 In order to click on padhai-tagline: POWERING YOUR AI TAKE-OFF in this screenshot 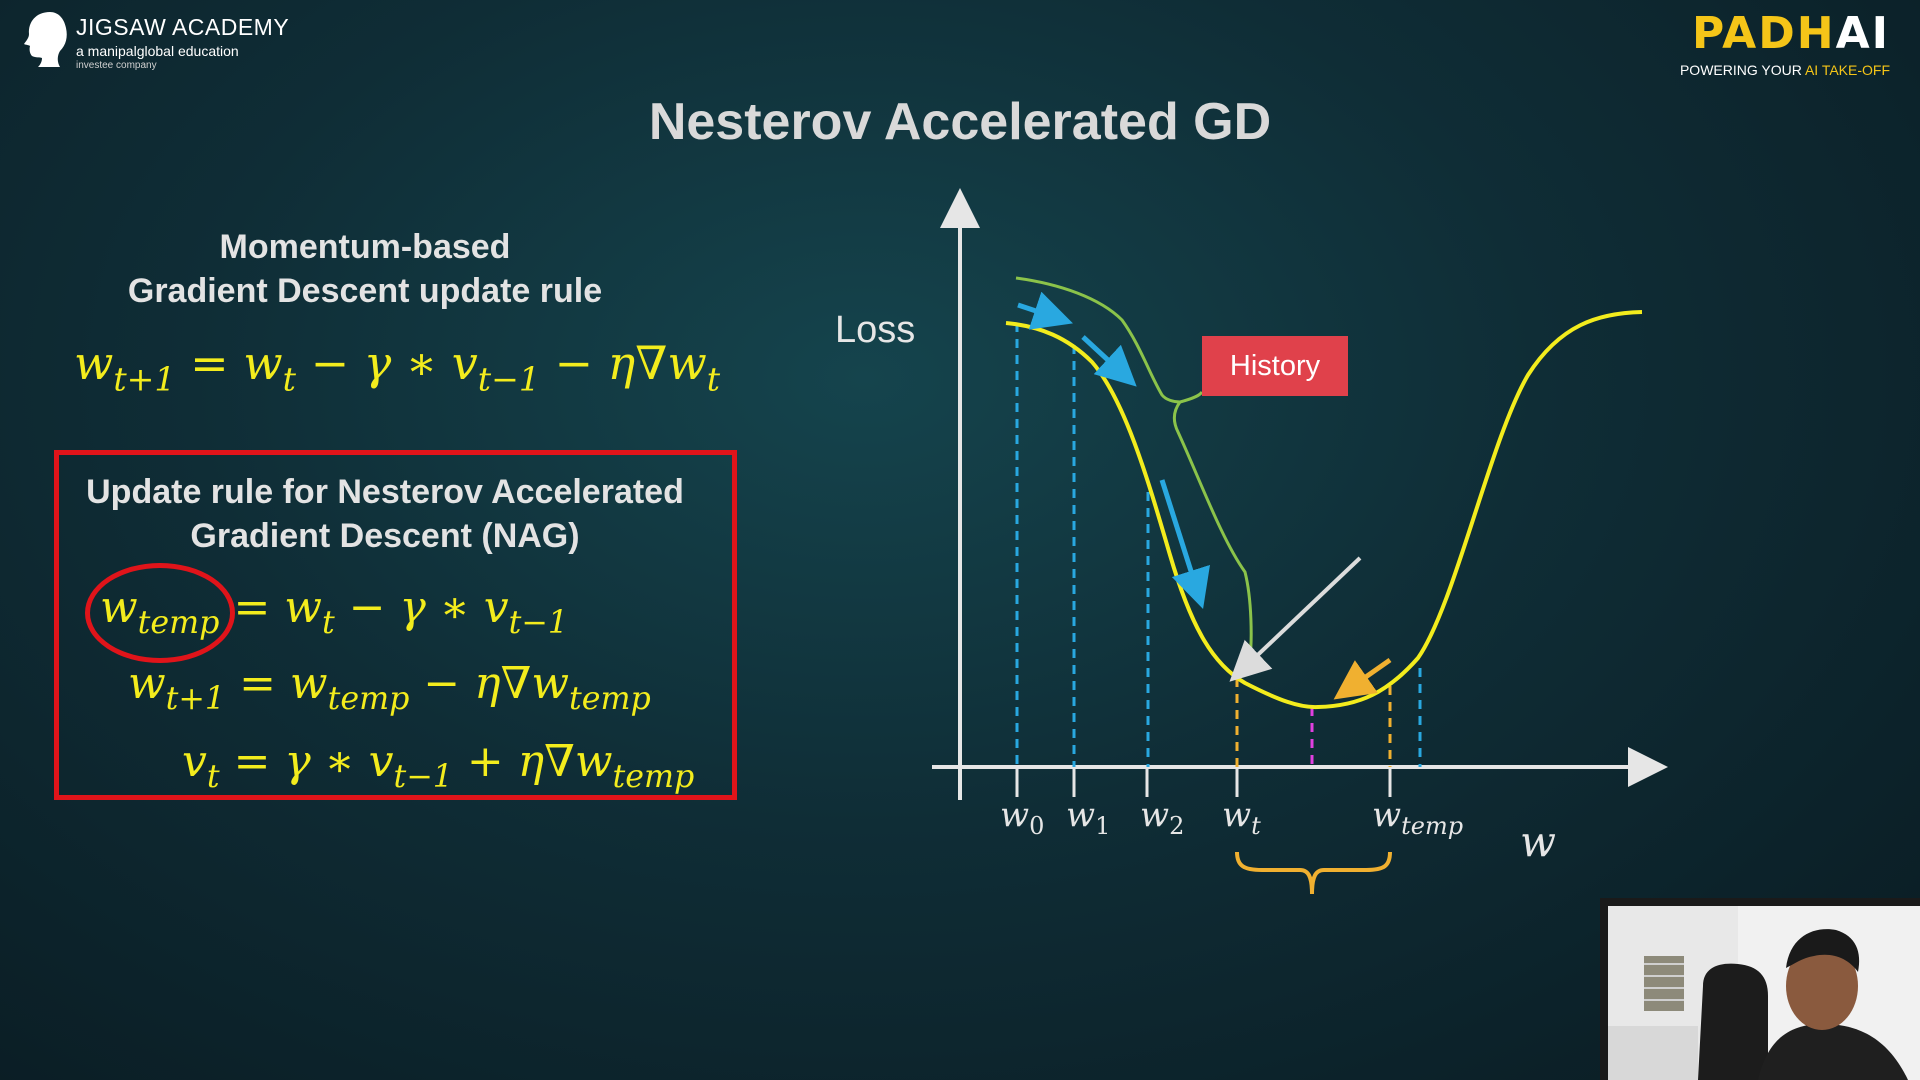, I will do `click(1785, 70)`.